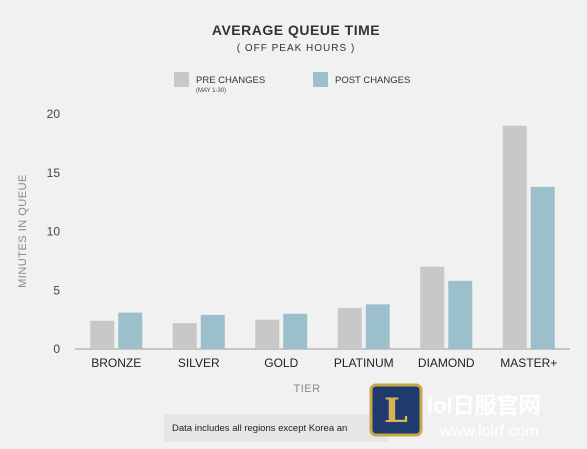 This screenshot has width=587, height=449. I want to click on chart-subtitle: ( OFF PEAK HOURS ), so click(296, 48).